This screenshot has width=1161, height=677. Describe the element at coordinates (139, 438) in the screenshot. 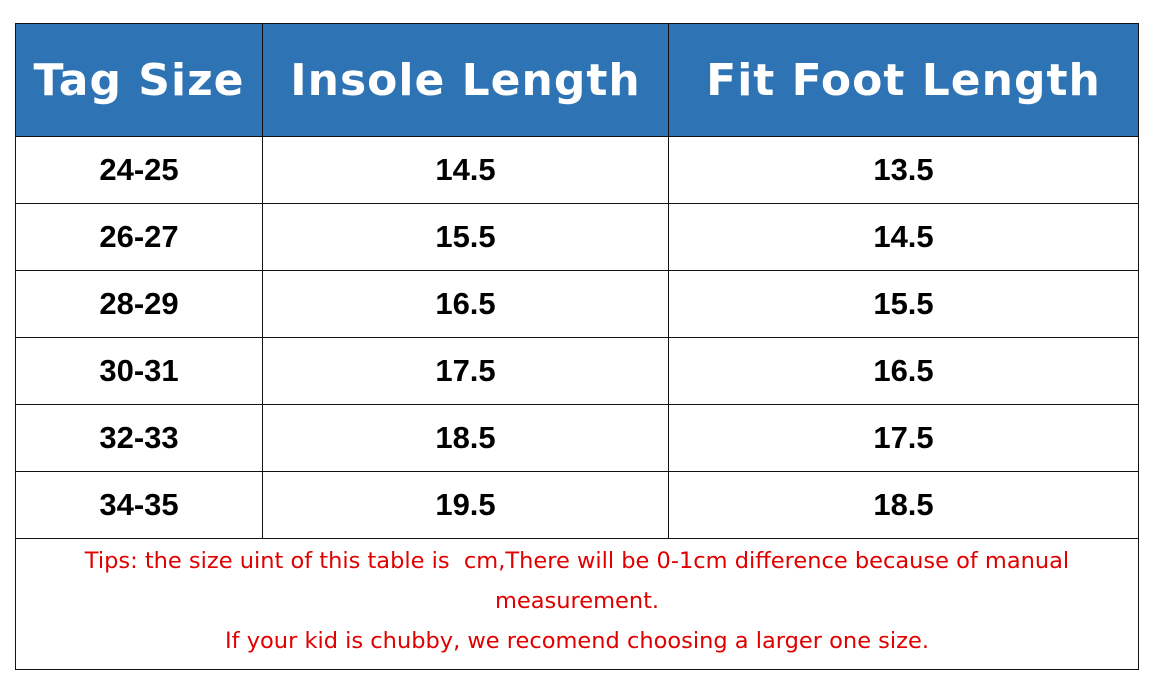

I see `cell-tag-size: 32-33` at that location.